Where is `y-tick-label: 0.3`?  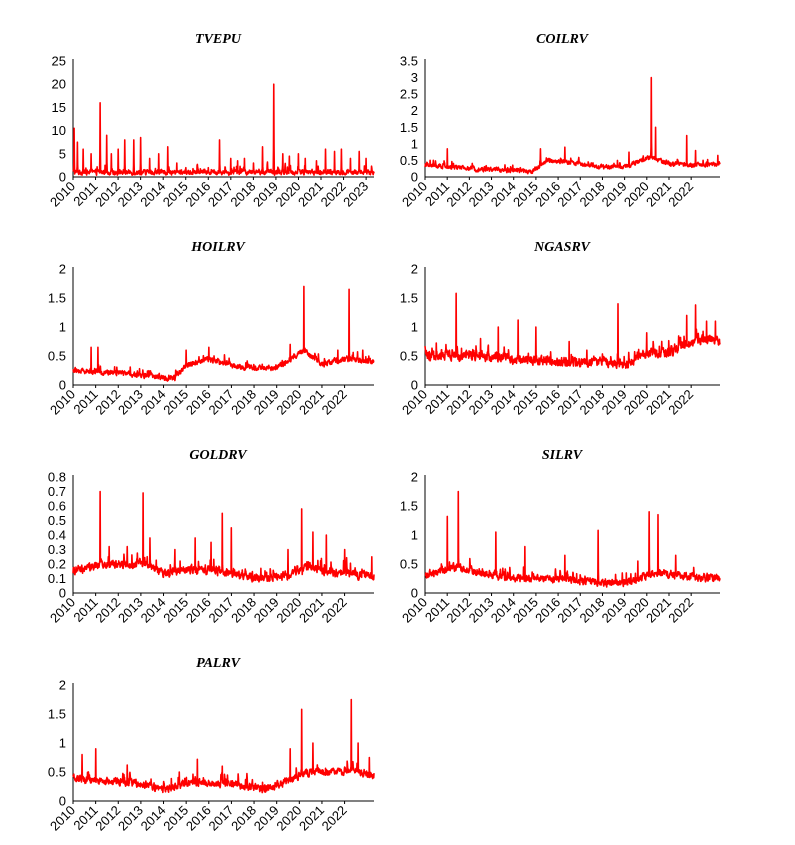 y-tick-label: 0.3 is located at coordinates (57, 549).